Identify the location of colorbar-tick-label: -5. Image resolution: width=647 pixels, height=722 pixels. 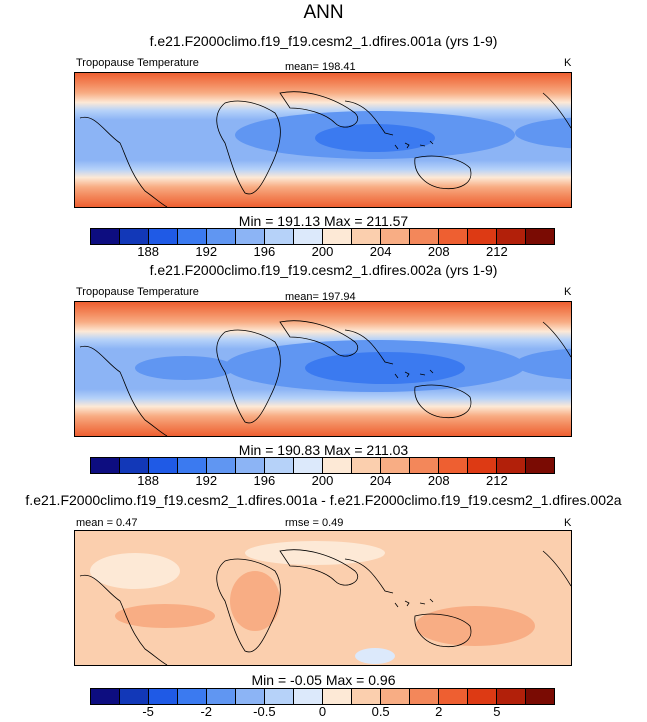
(148, 711).